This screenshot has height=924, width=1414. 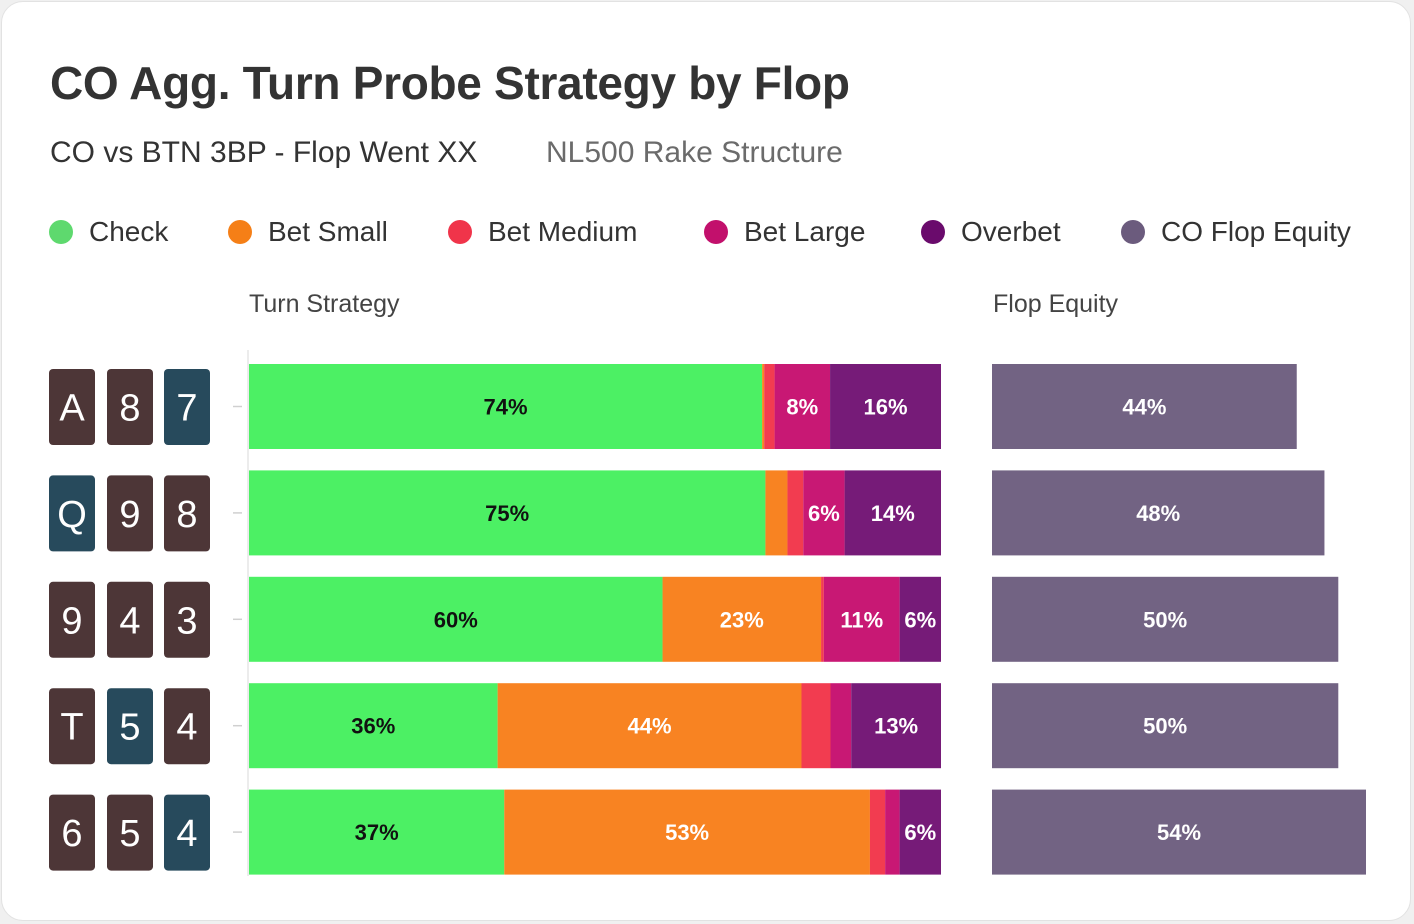 I want to click on data-label: 53%, so click(x=687, y=832).